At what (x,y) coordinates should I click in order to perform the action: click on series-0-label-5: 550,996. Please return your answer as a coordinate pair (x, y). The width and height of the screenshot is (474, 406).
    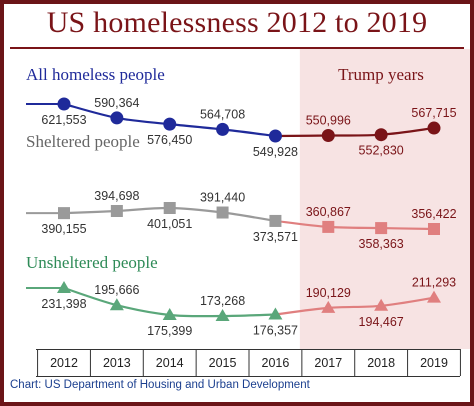
    Looking at the image, I should click on (328, 121).